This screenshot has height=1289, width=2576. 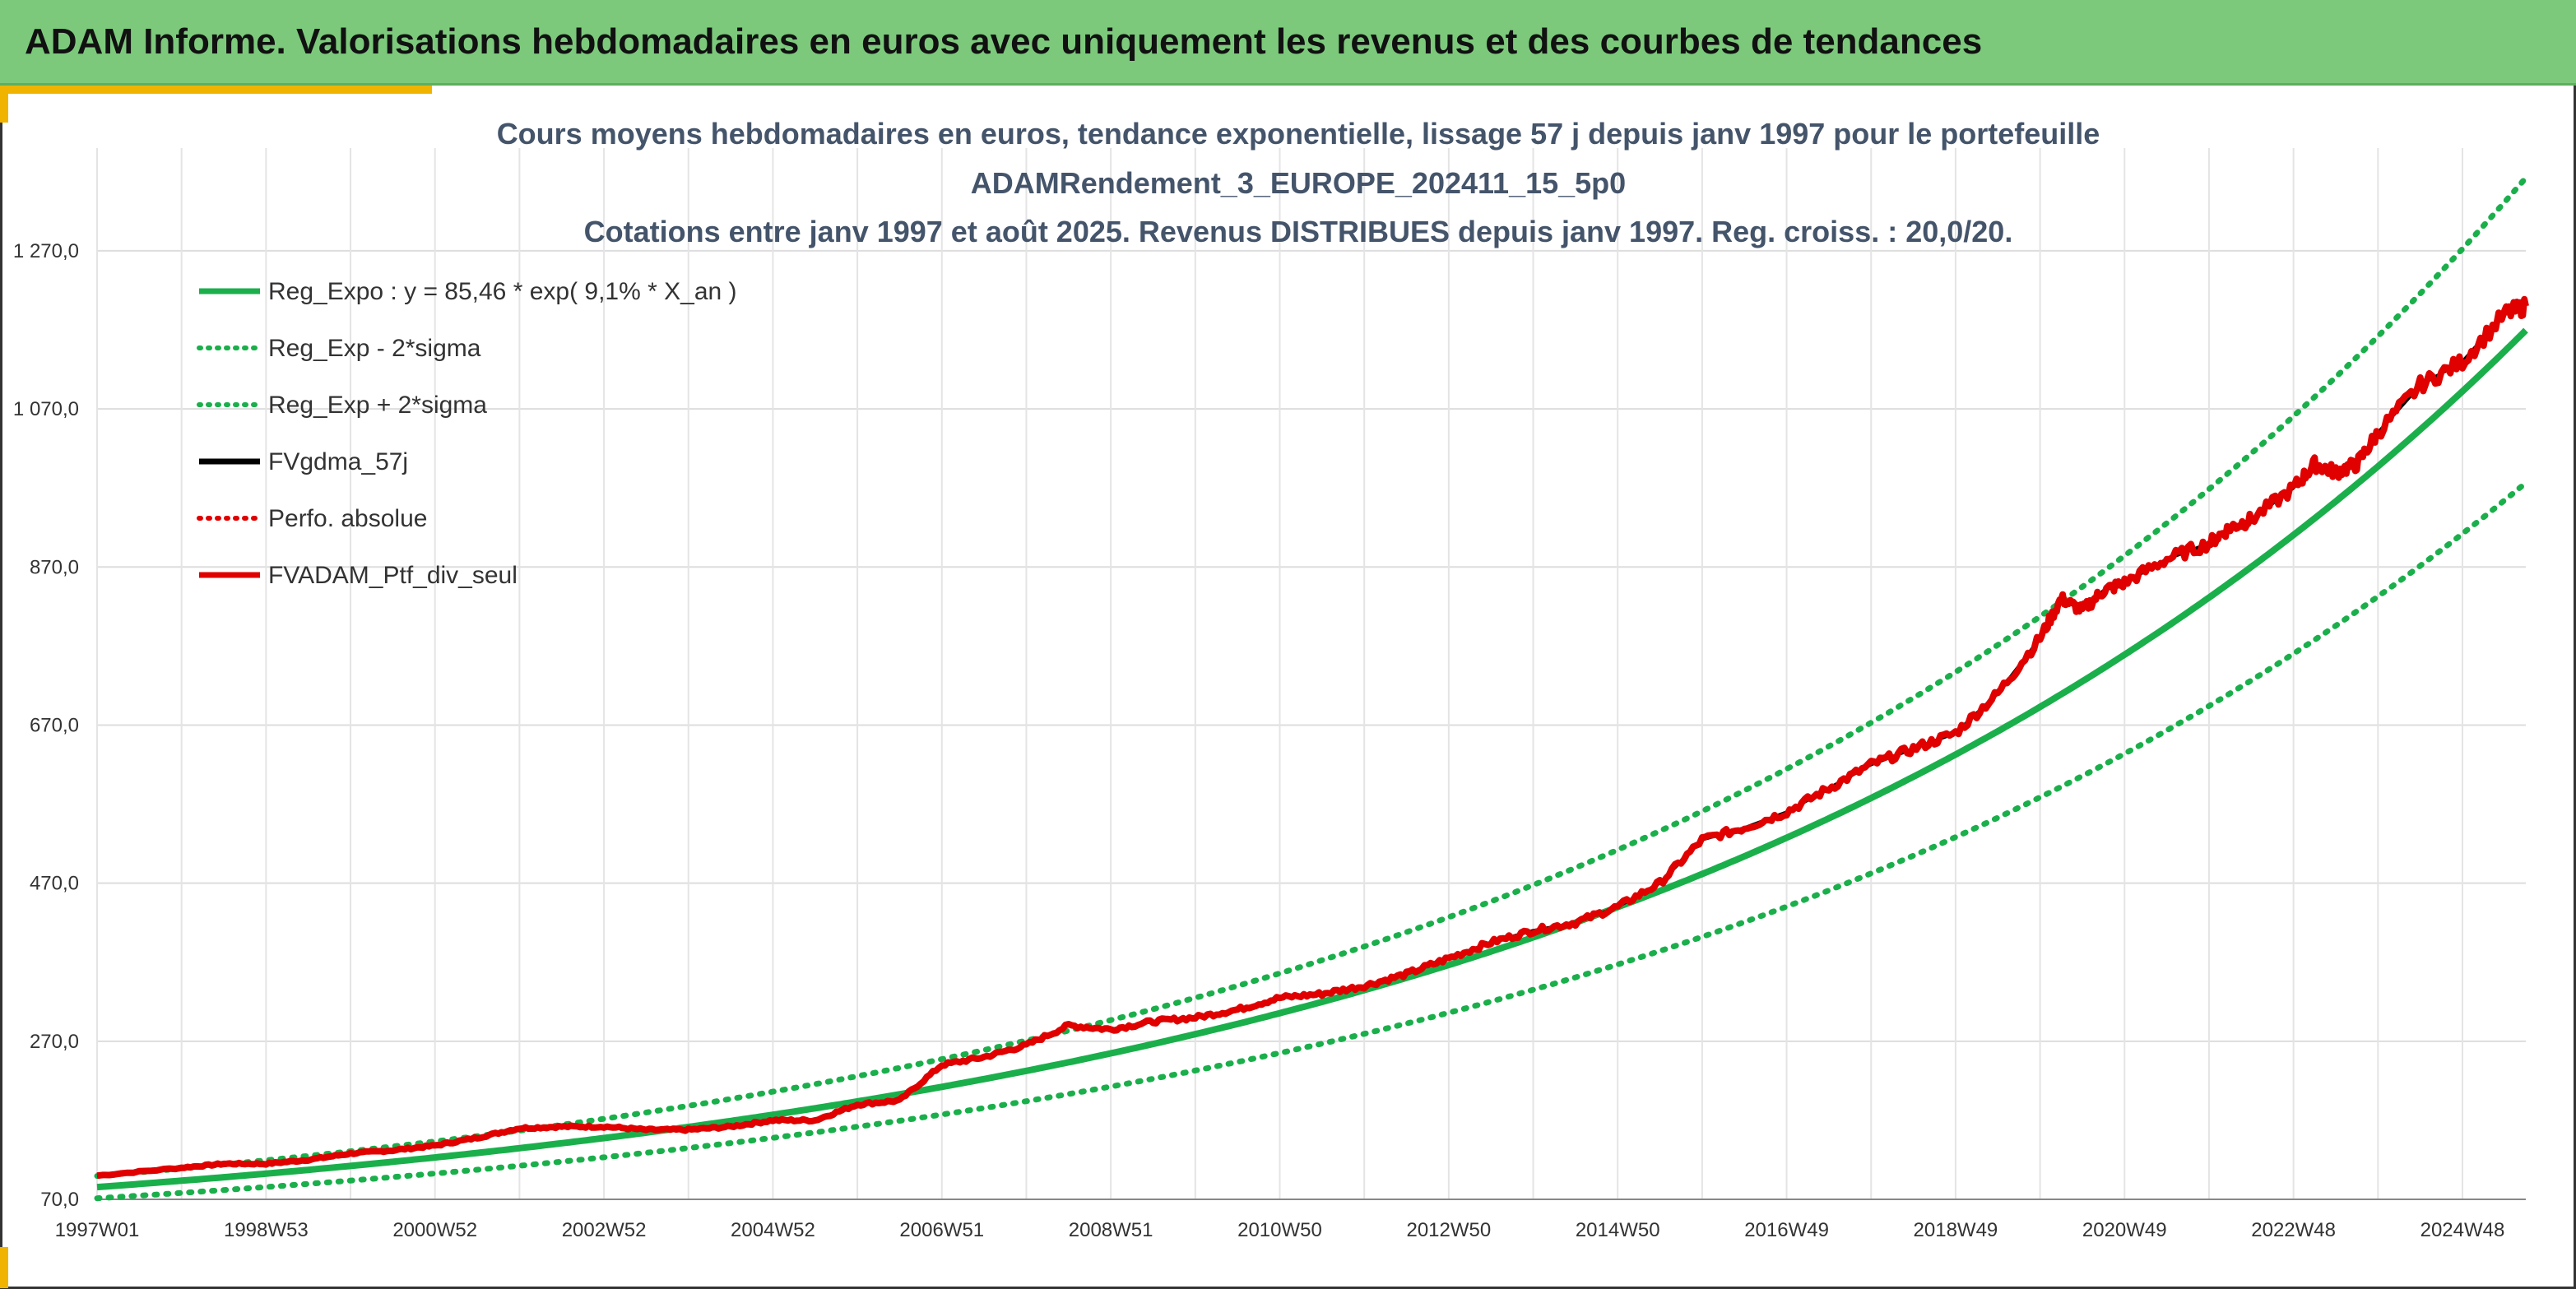 I want to click on x-tick-label: 2016W49, so click(x=1787, y=1230).